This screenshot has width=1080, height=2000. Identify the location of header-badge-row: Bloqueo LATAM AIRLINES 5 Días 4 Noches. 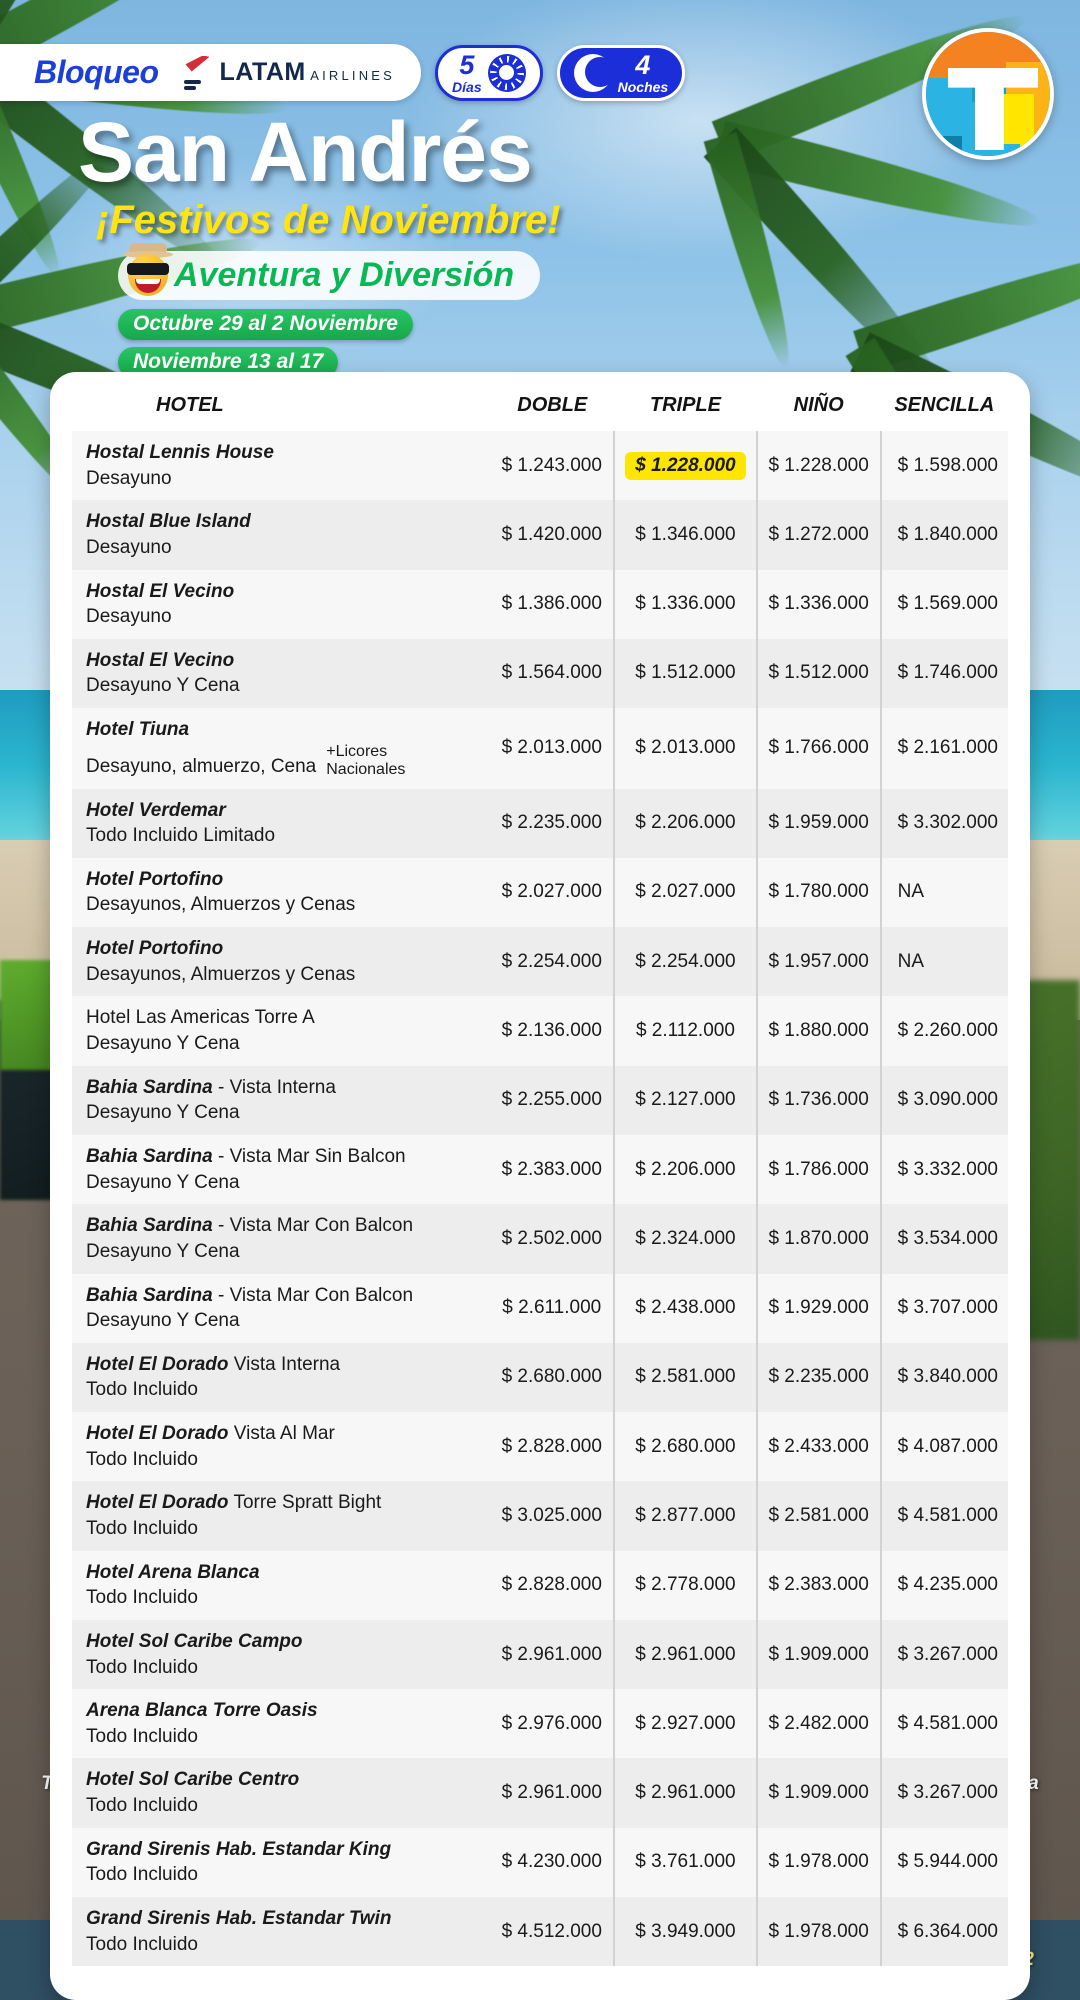
(343, 72).